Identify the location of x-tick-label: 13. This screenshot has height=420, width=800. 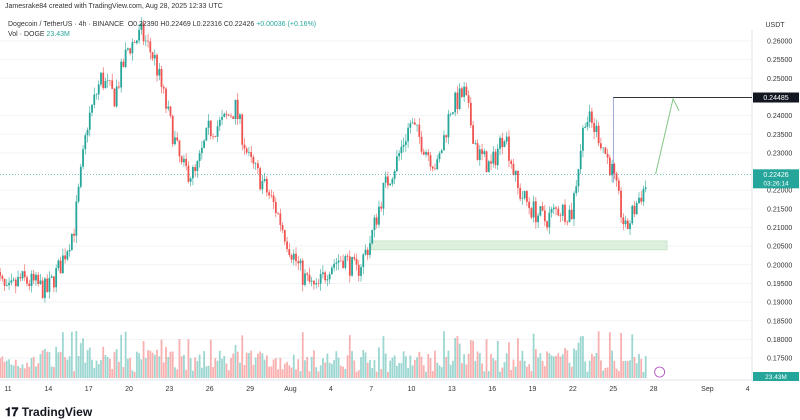
(452, 389).